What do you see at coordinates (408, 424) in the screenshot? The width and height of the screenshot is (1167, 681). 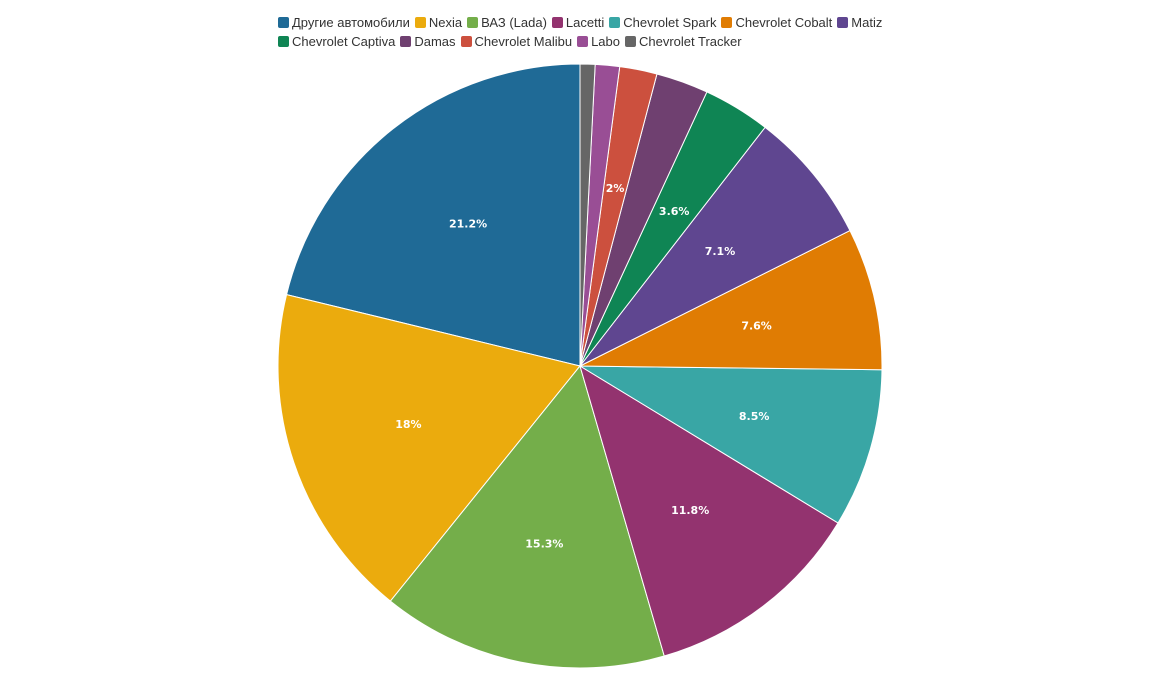 I see `slice-label-nexia: 18%` at bounding box center [408, 424].